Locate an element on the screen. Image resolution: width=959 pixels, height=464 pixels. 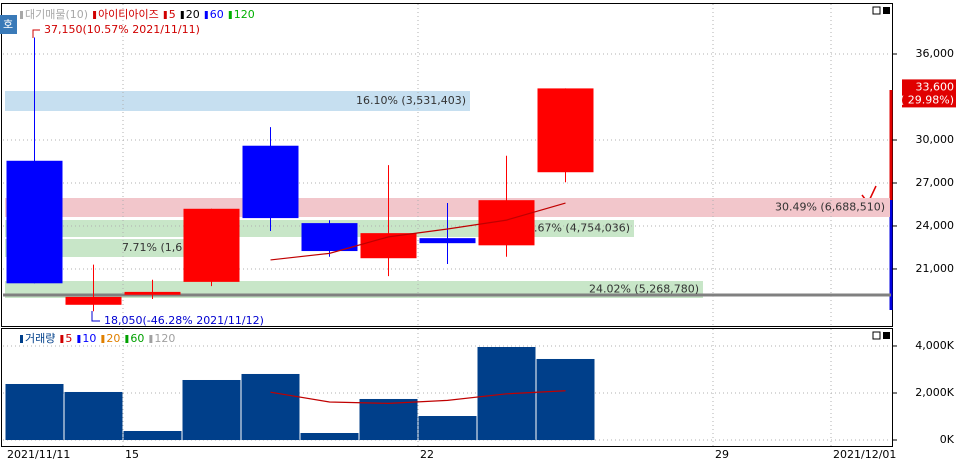
y-tick-label: 0K is located at coordinates (947, 439).